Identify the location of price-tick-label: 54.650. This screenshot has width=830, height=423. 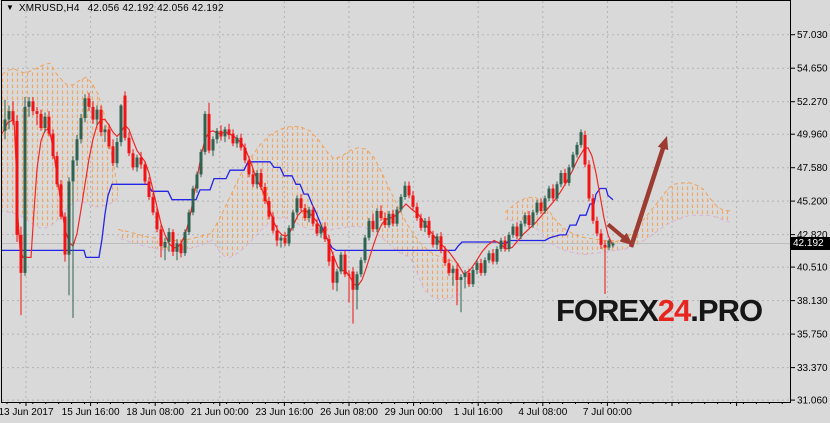
(812, 69).